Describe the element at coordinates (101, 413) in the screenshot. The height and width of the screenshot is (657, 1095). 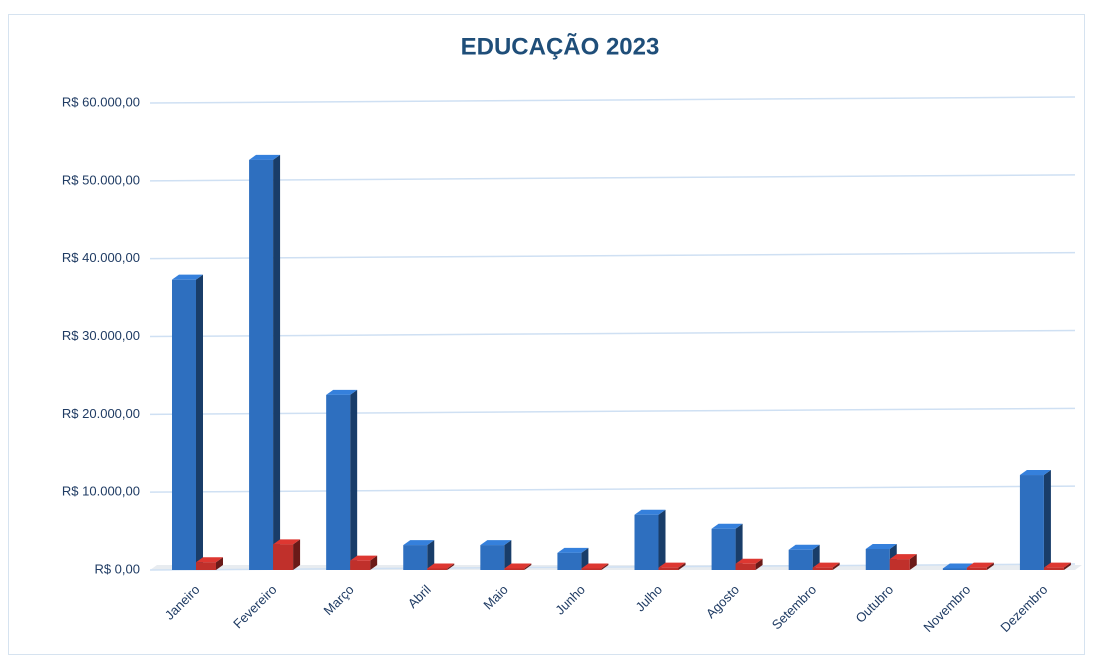
I see `y-tick-label: R$ 20.000,00` at that location.